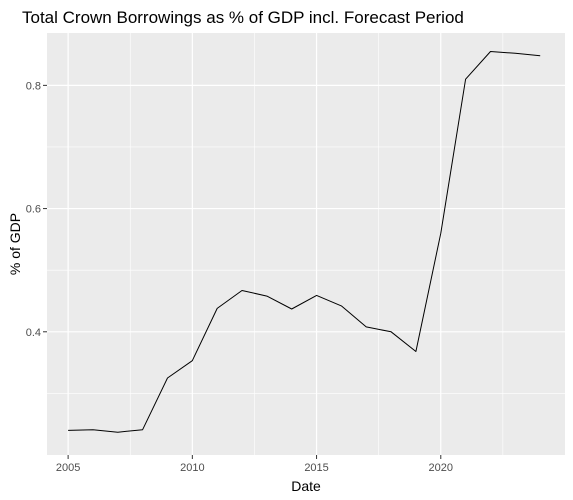 The image size is (573, 500). What do you see at coordinates (441, 468) in the screenshot?
I see `x-tick-label: 2020` at bounding box center [441, 468].